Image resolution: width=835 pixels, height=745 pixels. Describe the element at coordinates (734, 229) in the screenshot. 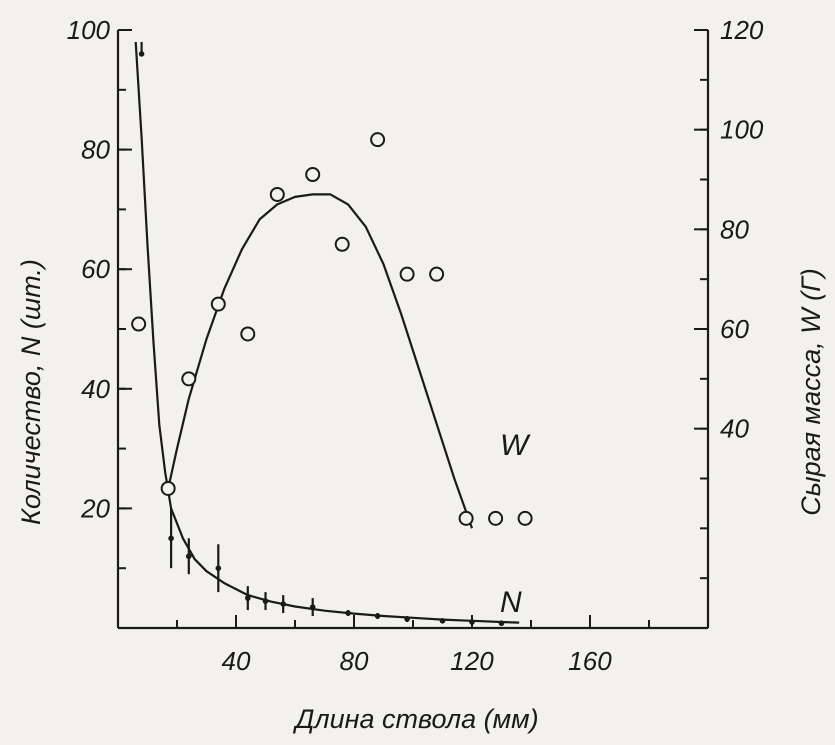

I see `right-tick-label: 80` at that location.